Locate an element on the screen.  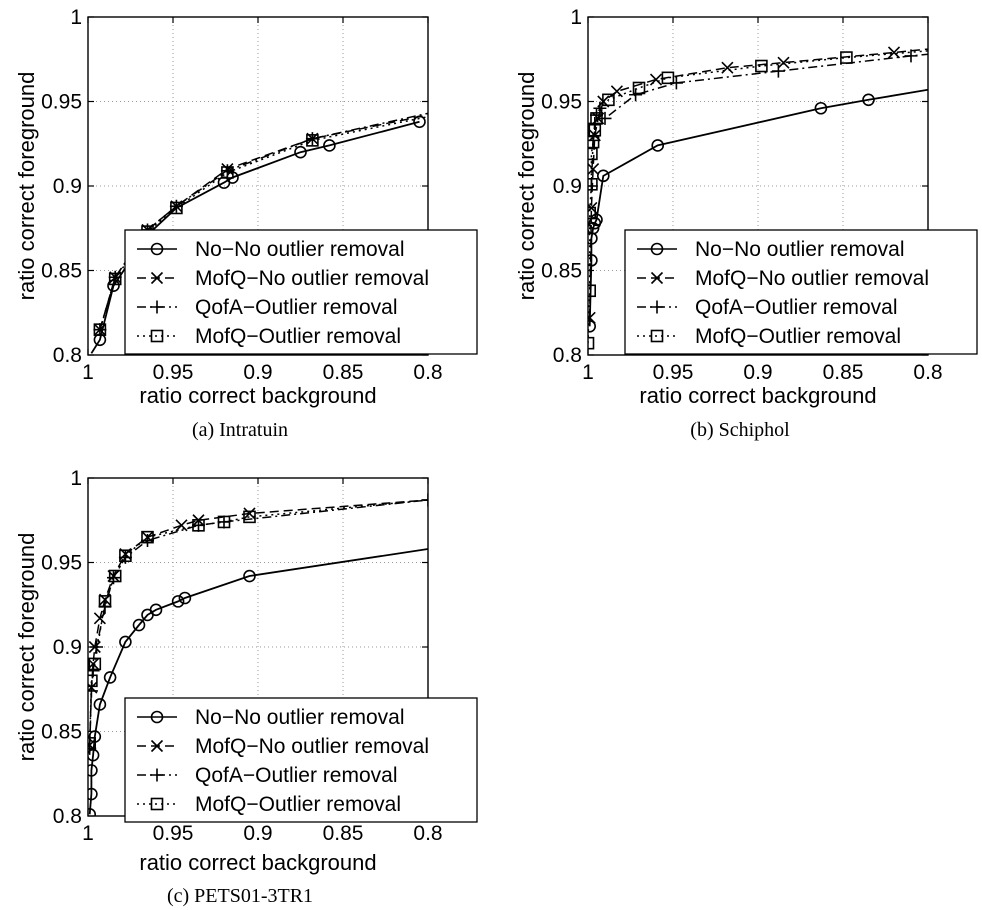
series-group is located at coordinates (259, 233).